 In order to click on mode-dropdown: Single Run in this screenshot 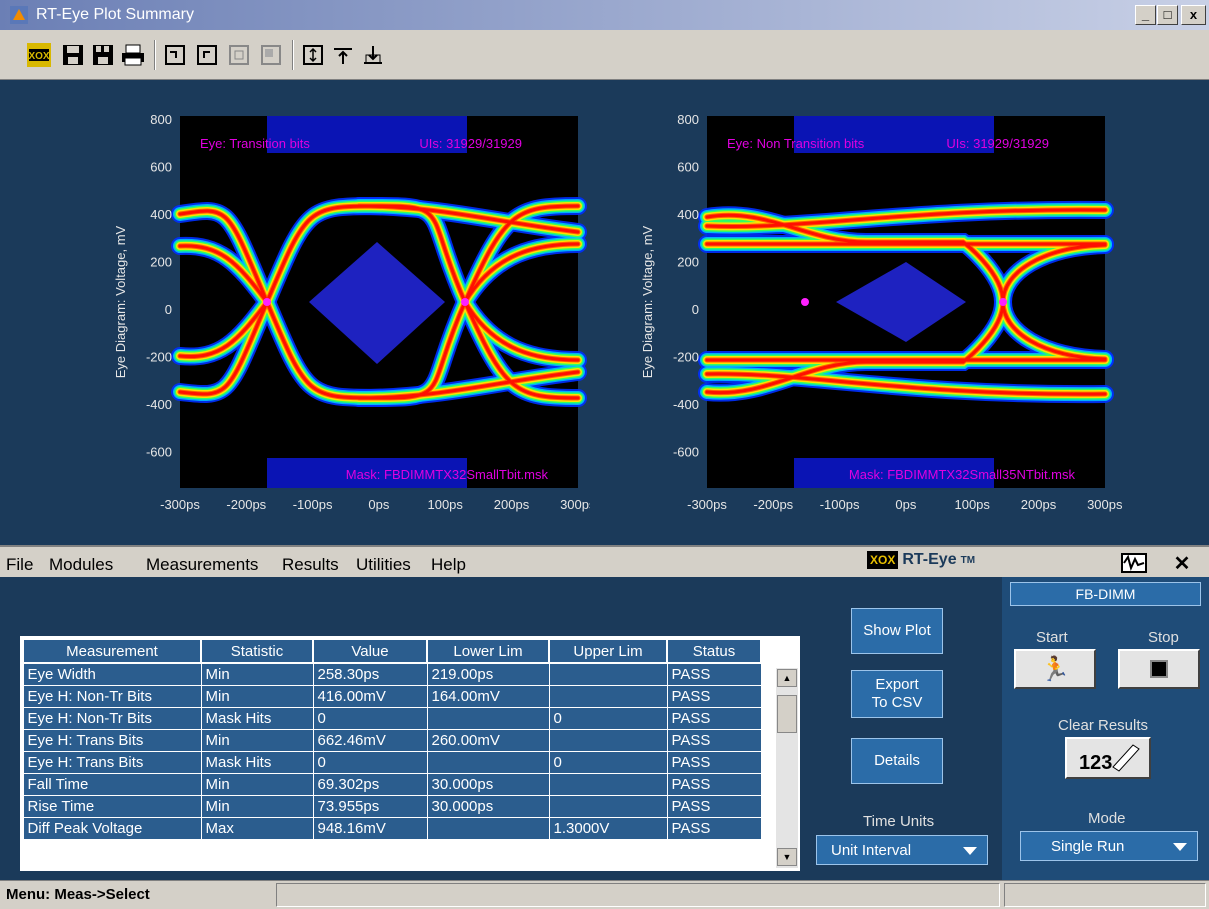, I will do `click(1109, 846)`.